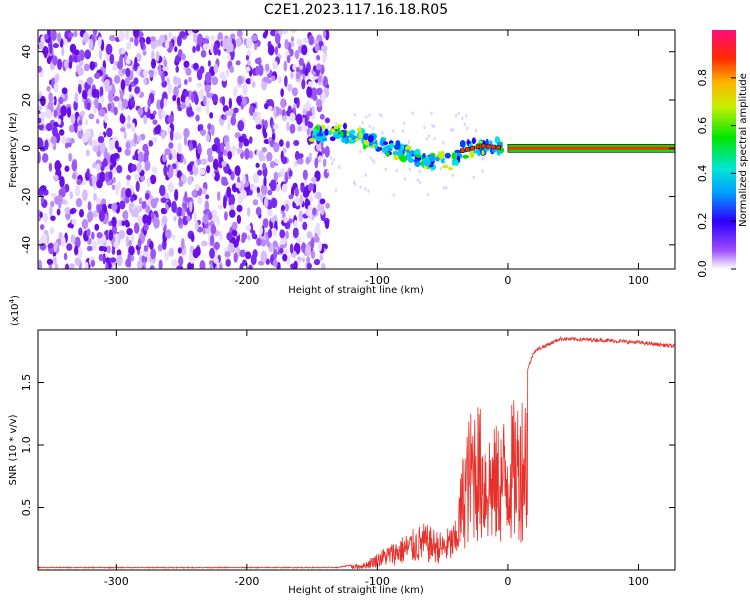 The height and width of the screenshot is (600, 750). I want to click on spectrogram-y-tick-label: -40, so click(26, 245).